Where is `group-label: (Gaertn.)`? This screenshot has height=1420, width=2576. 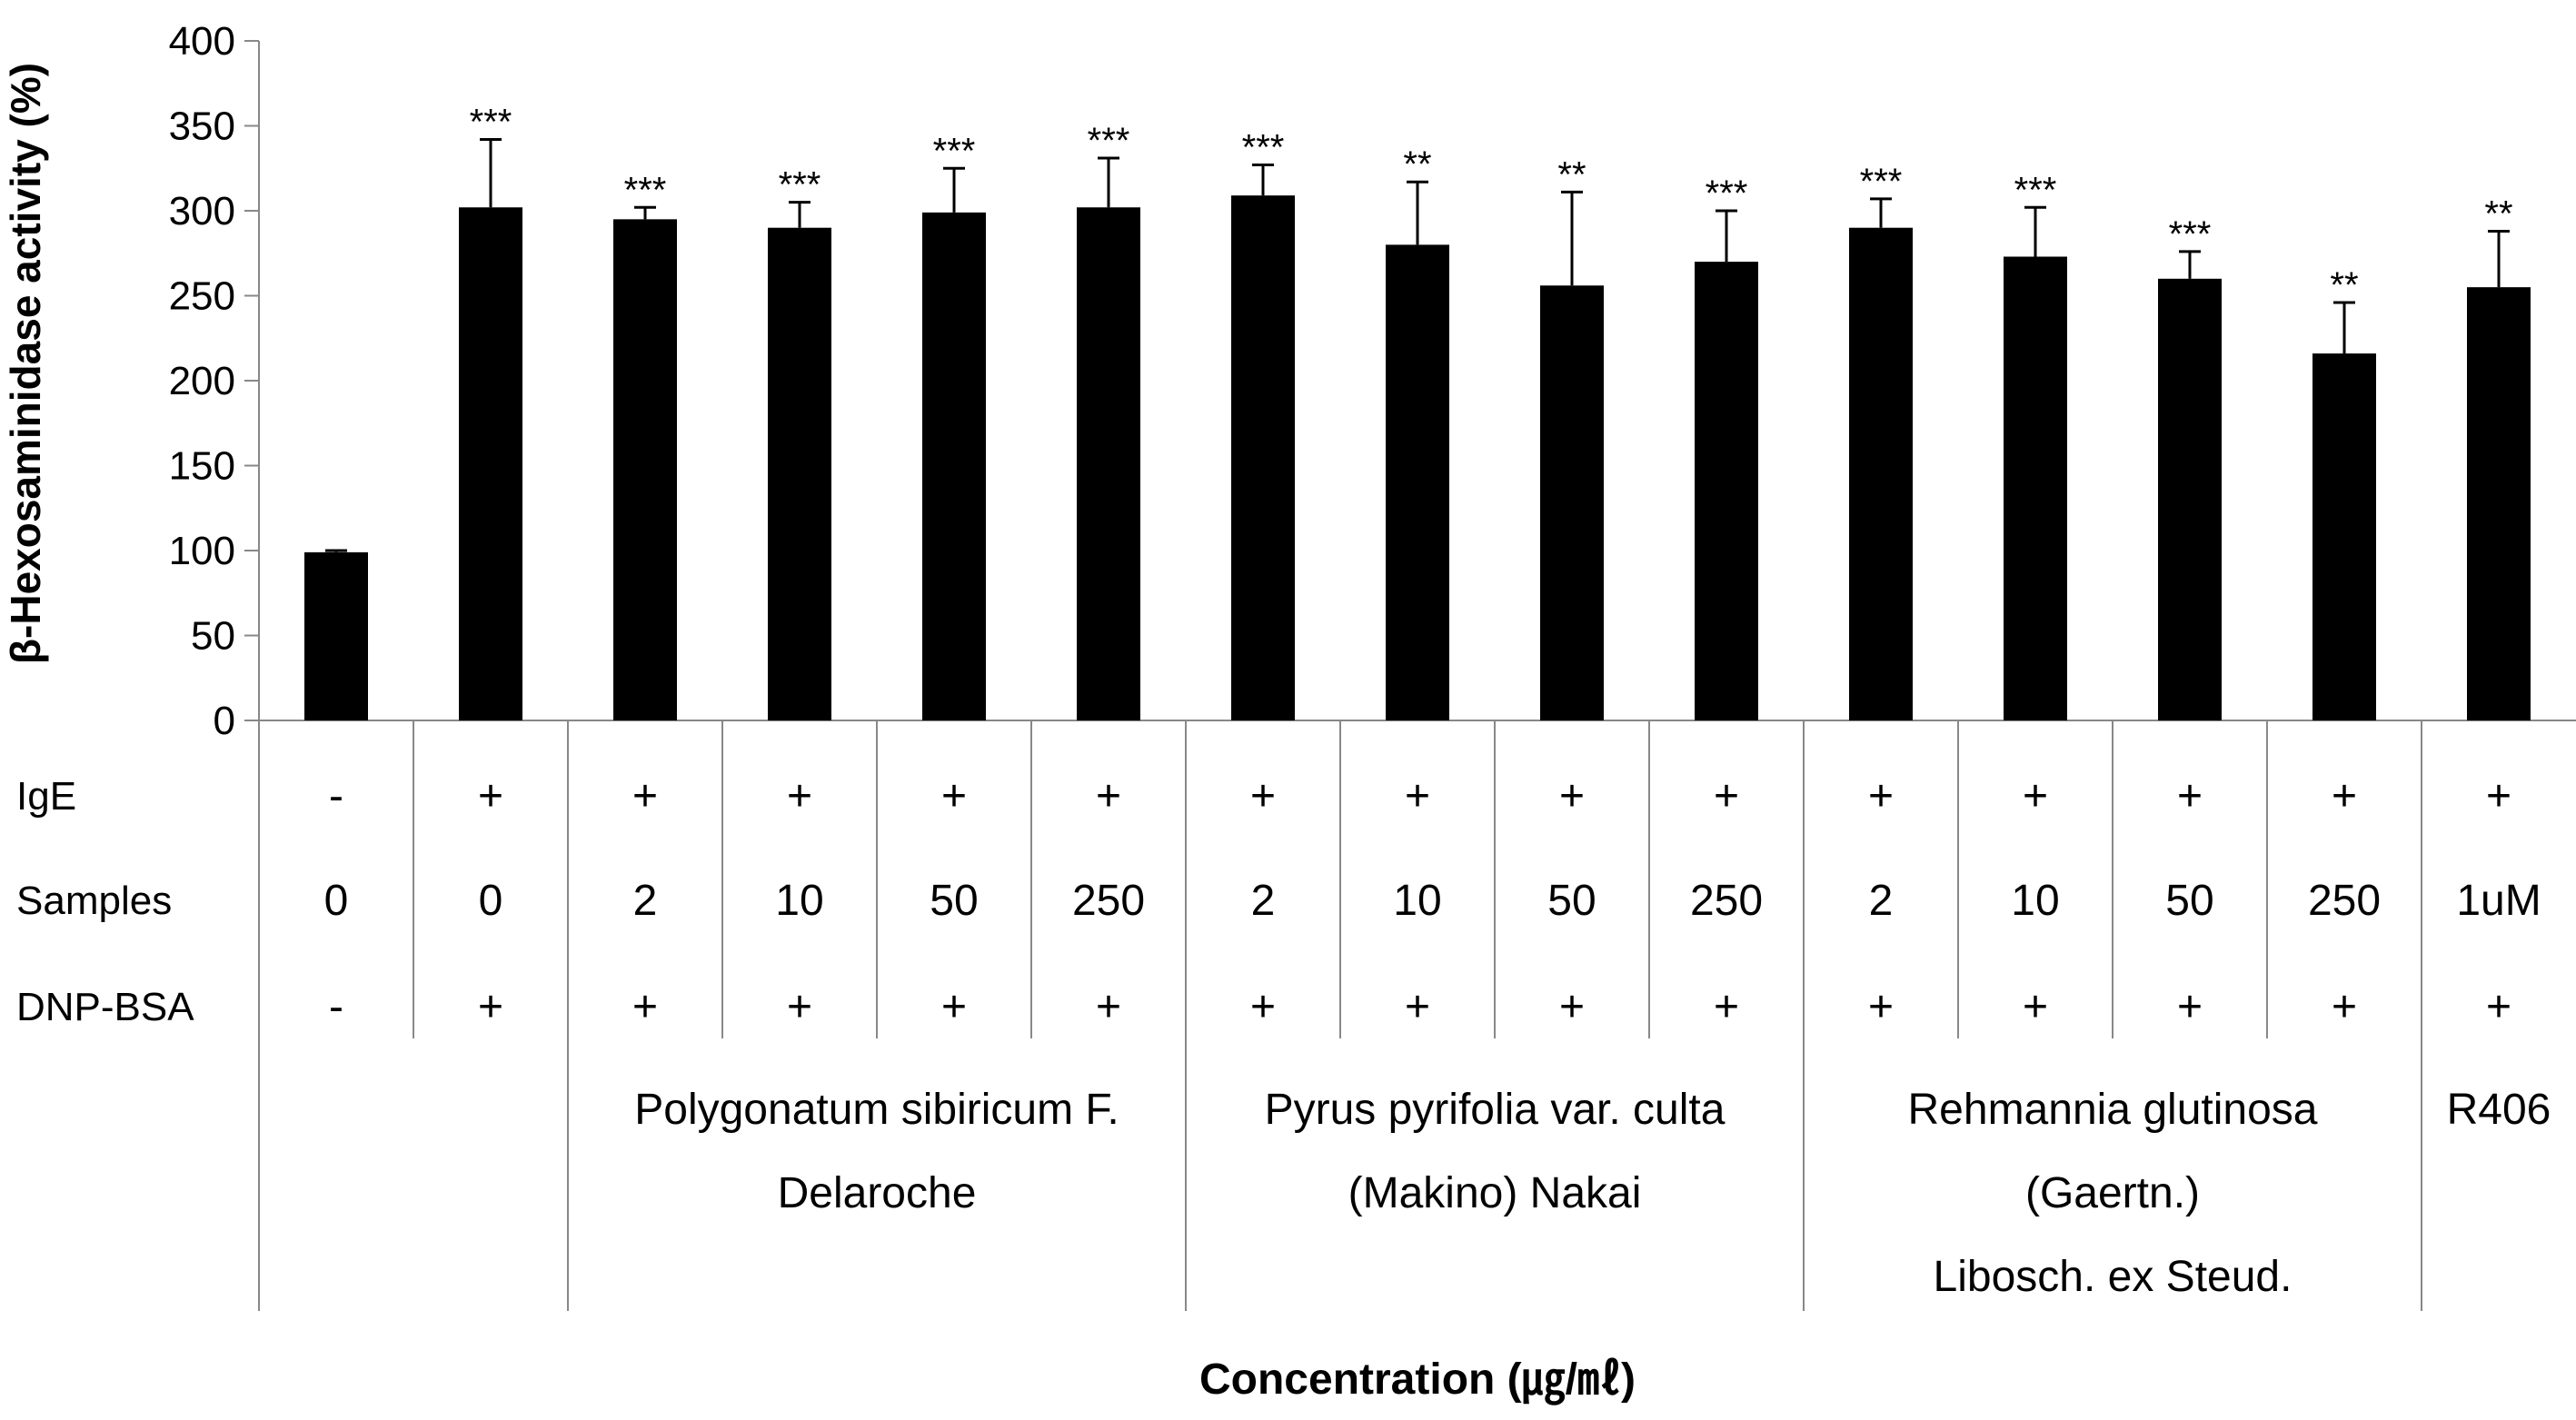 group-label: (Gaertn.) is located at coordinates (2112, 1193).